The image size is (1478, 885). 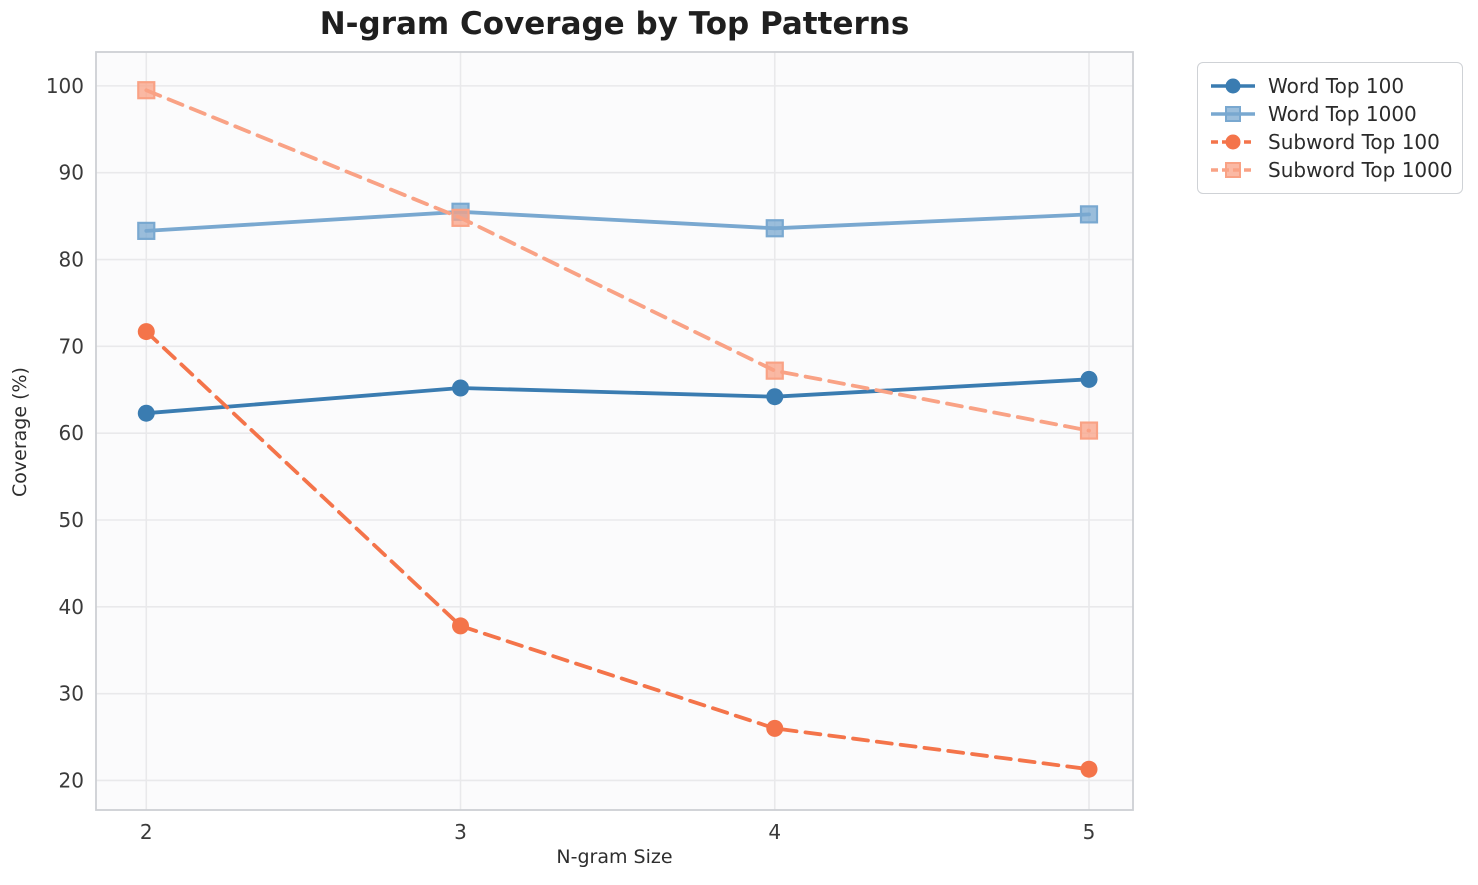 What do you see at coordinates (1354, 142) in the screenshot?
I see `legend-label: Subword Top 100` at bounding box center [1354, 142].